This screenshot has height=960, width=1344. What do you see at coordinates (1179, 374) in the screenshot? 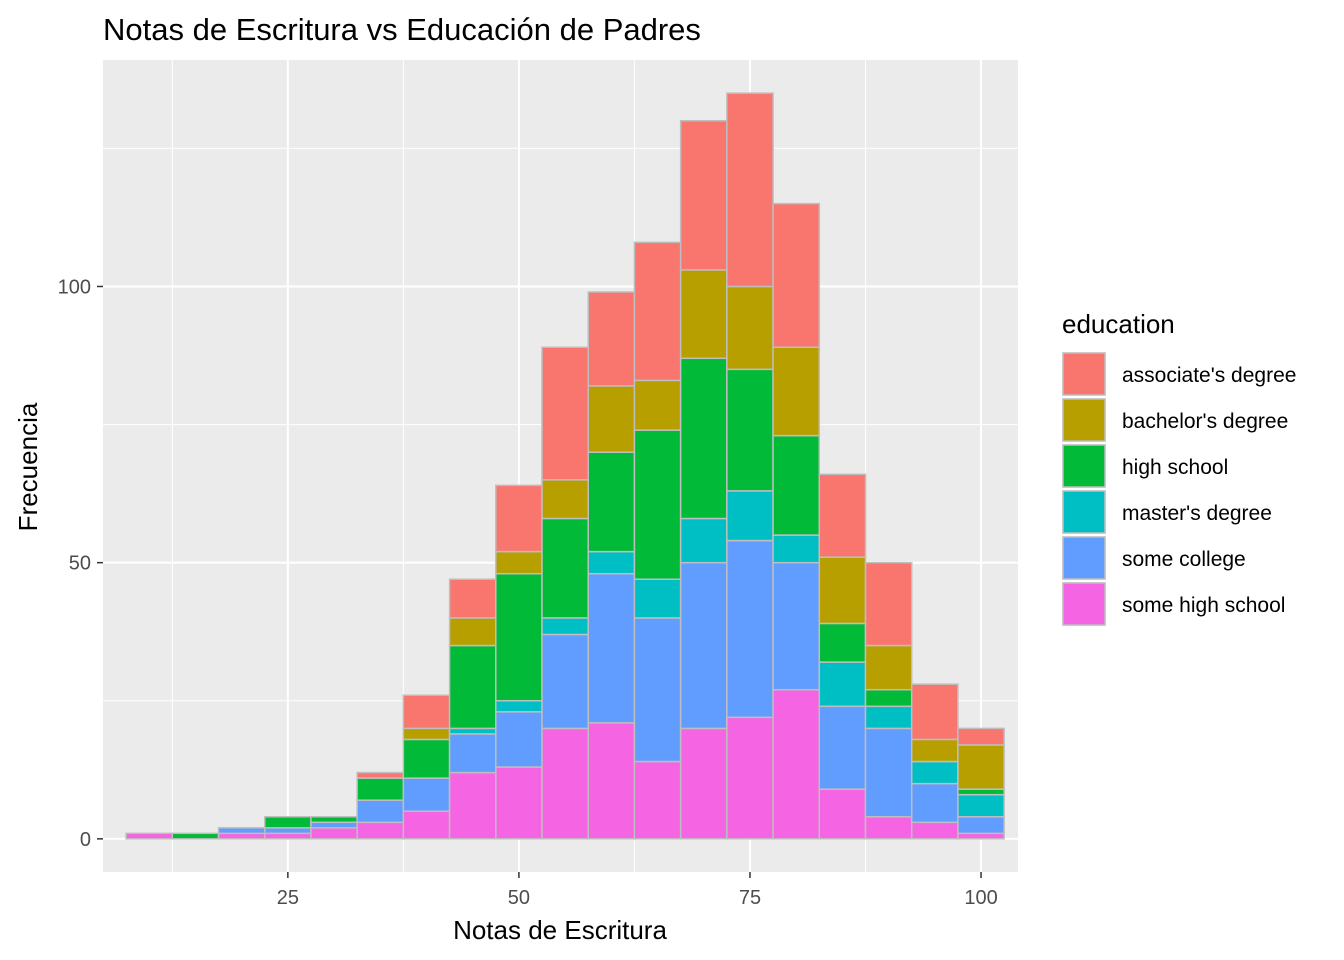
I see `legend-item: associate's degree` at bounding box center [1179, 374].